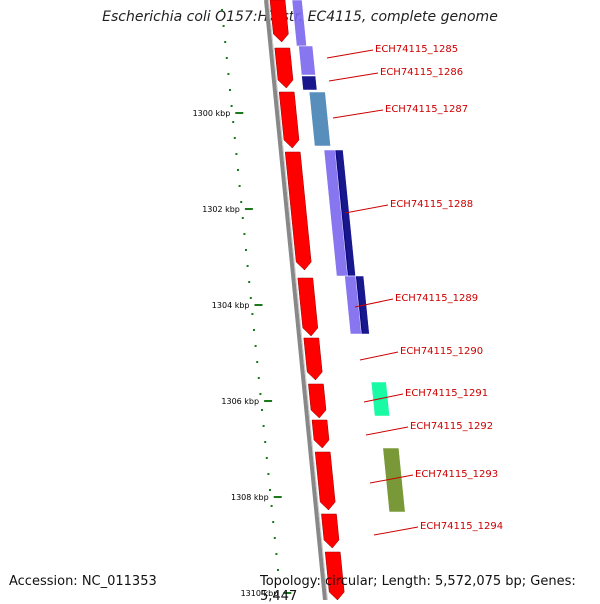  What do you see at coordinates (426, 109) in the screenshot?
I see `gene-label: ECH74115_1287` at bounding box center [426, 109].